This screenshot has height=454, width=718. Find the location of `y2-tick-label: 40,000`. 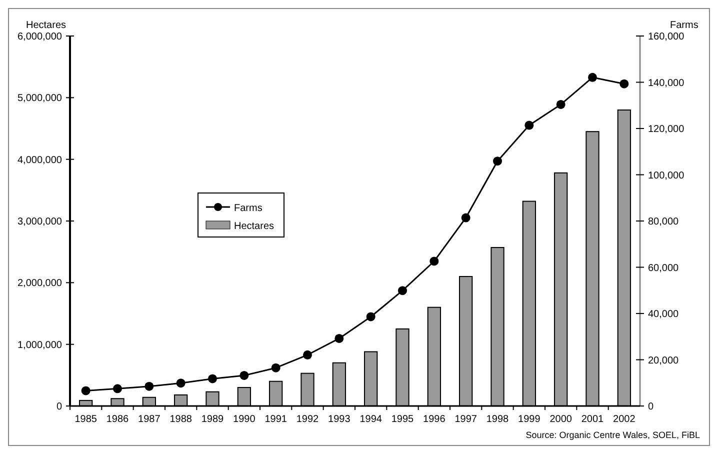

y2-tick-label: 40,000 is located at coordinates (664, 314).